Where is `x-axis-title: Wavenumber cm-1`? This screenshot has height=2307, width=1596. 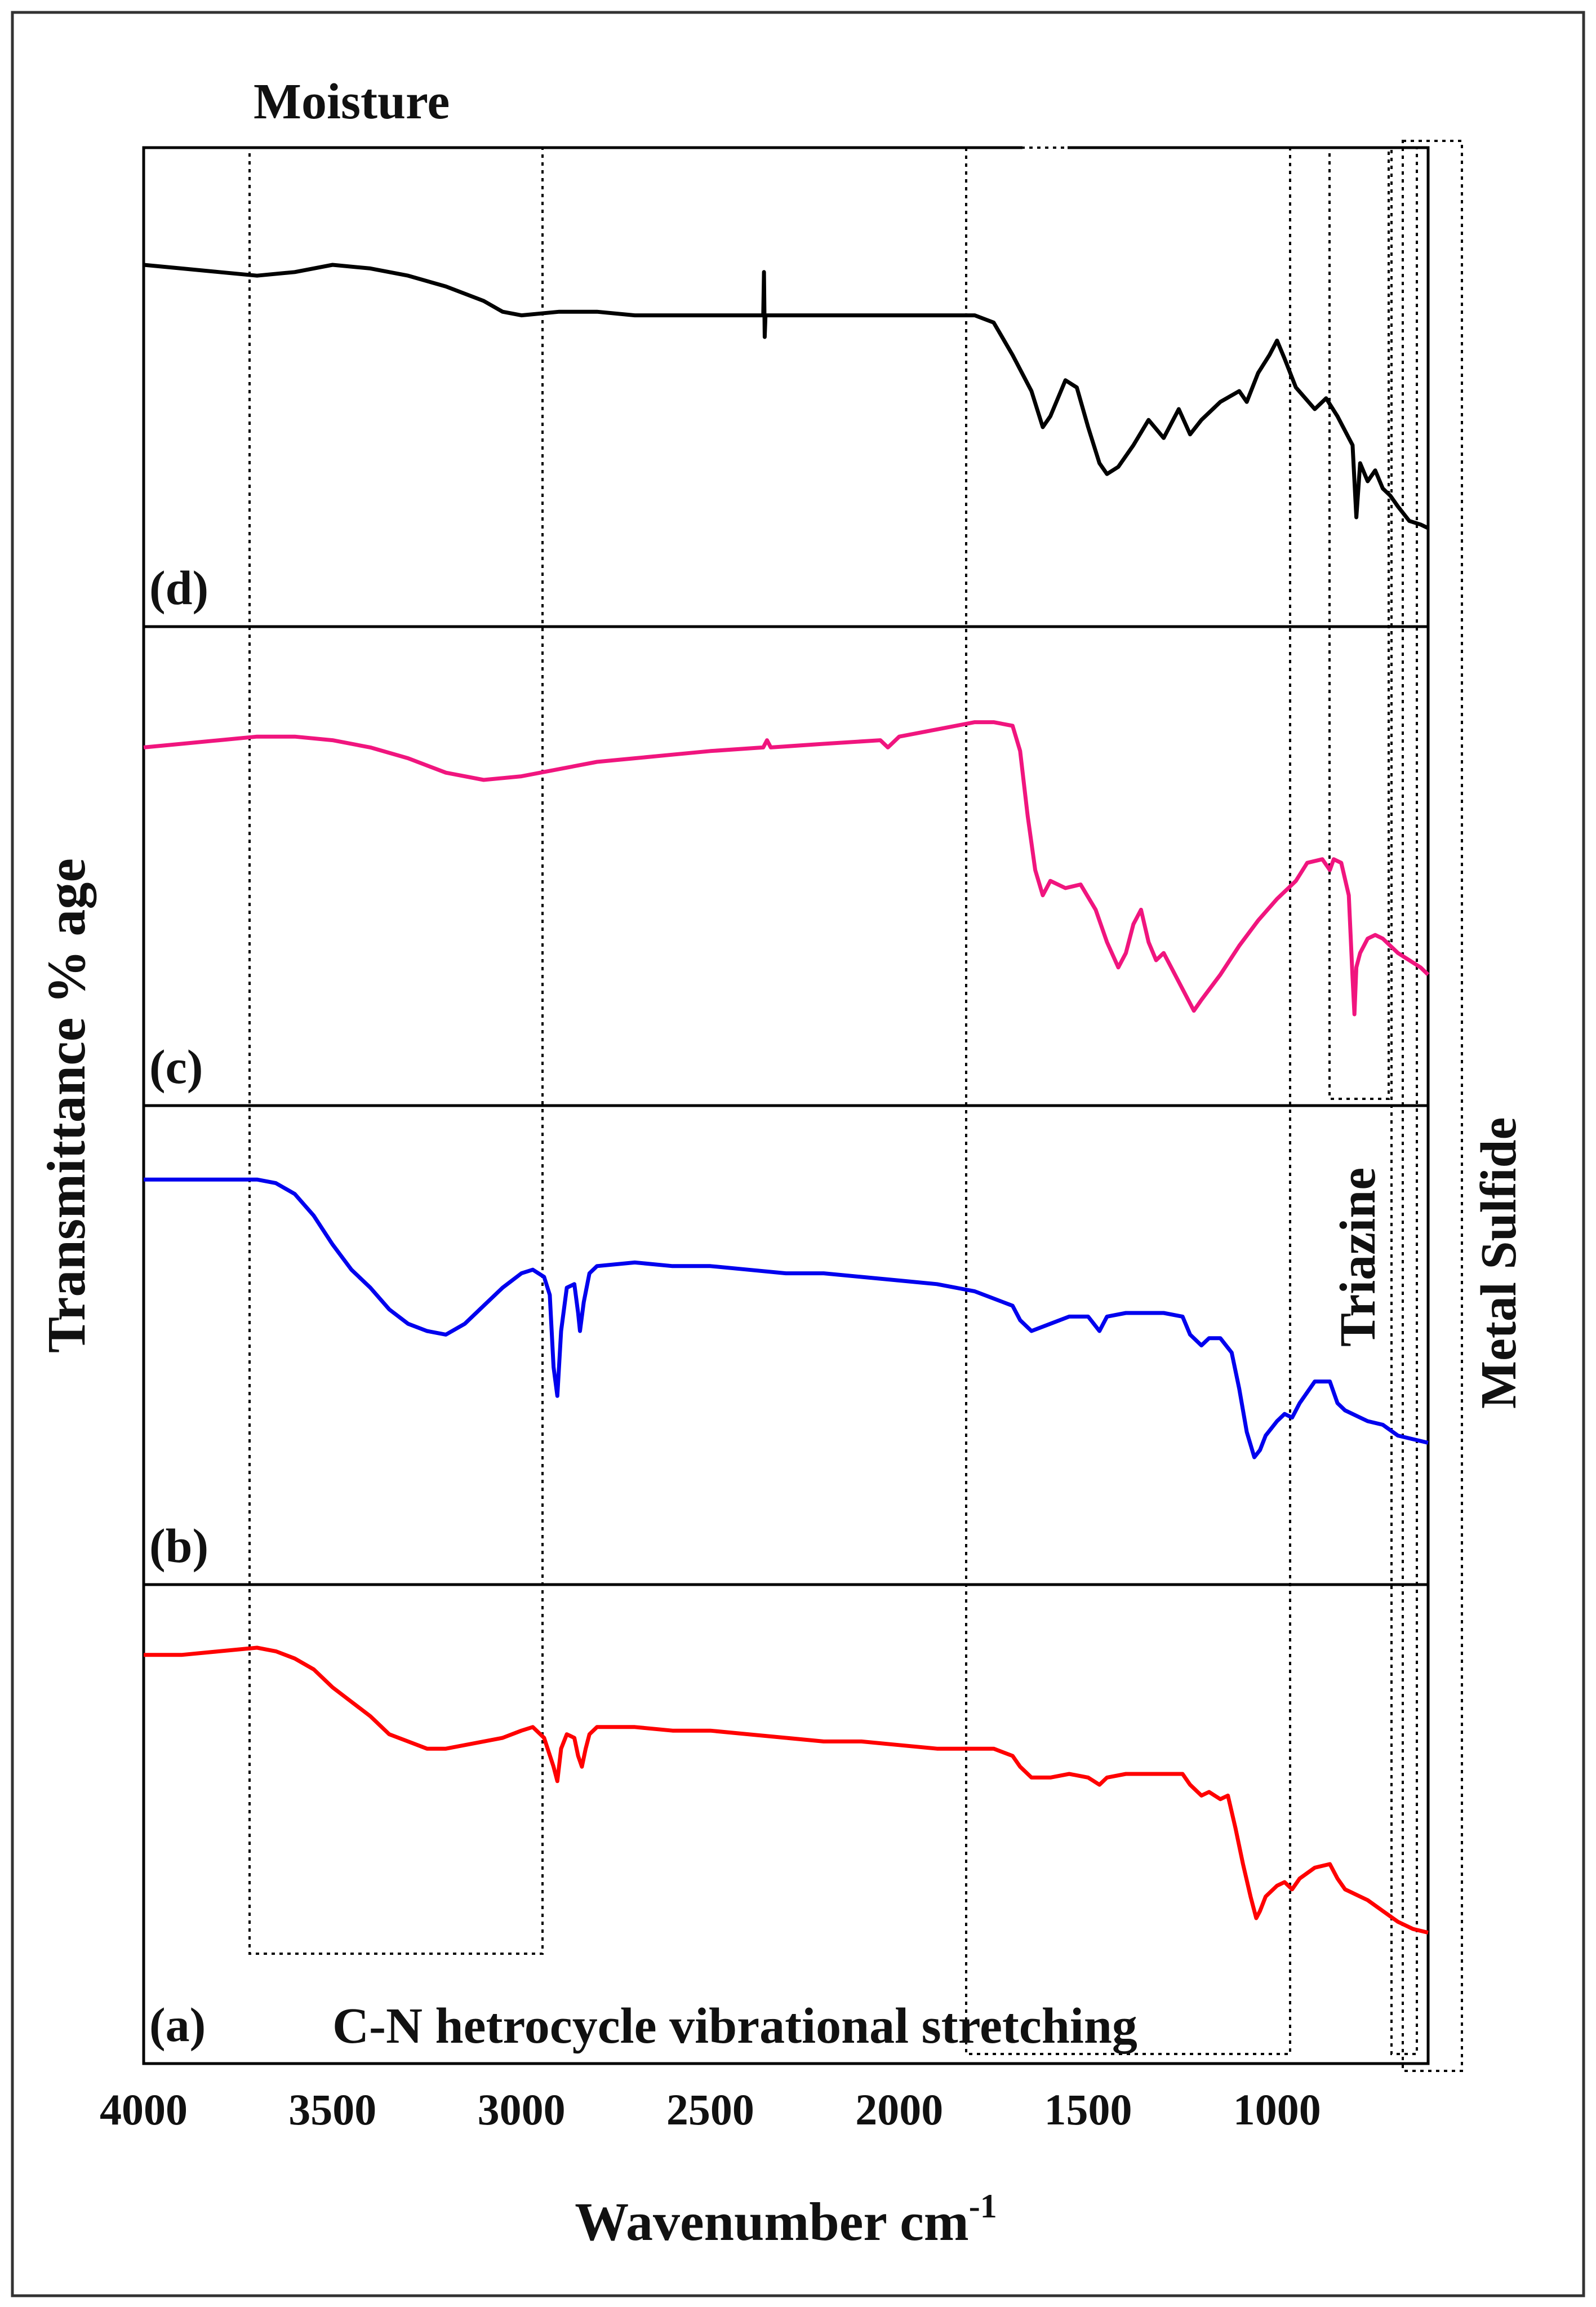 x-axis-title: Wavenumber cm-1 is located at coordinates (786, 2220).